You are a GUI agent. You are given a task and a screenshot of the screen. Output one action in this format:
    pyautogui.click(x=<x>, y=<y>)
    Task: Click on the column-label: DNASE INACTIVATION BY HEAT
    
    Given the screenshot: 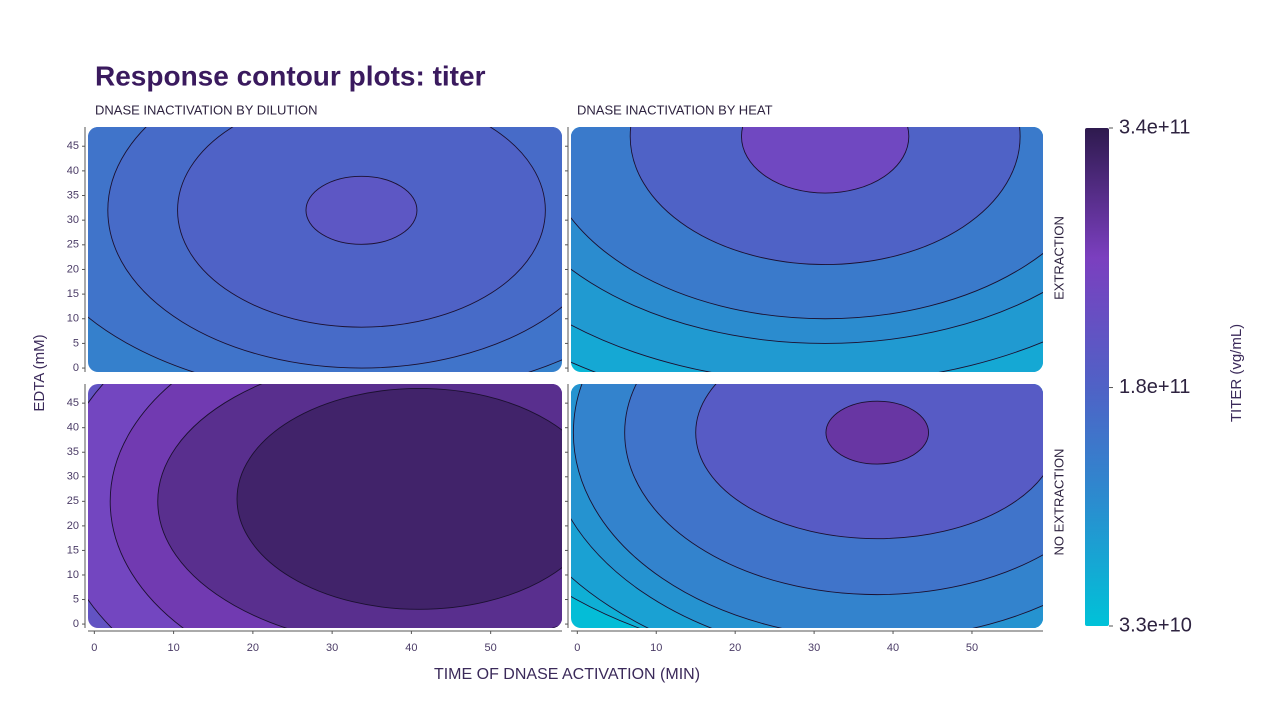 What is the action you would take?
    pyautogui.click(x=675, y=109)
    